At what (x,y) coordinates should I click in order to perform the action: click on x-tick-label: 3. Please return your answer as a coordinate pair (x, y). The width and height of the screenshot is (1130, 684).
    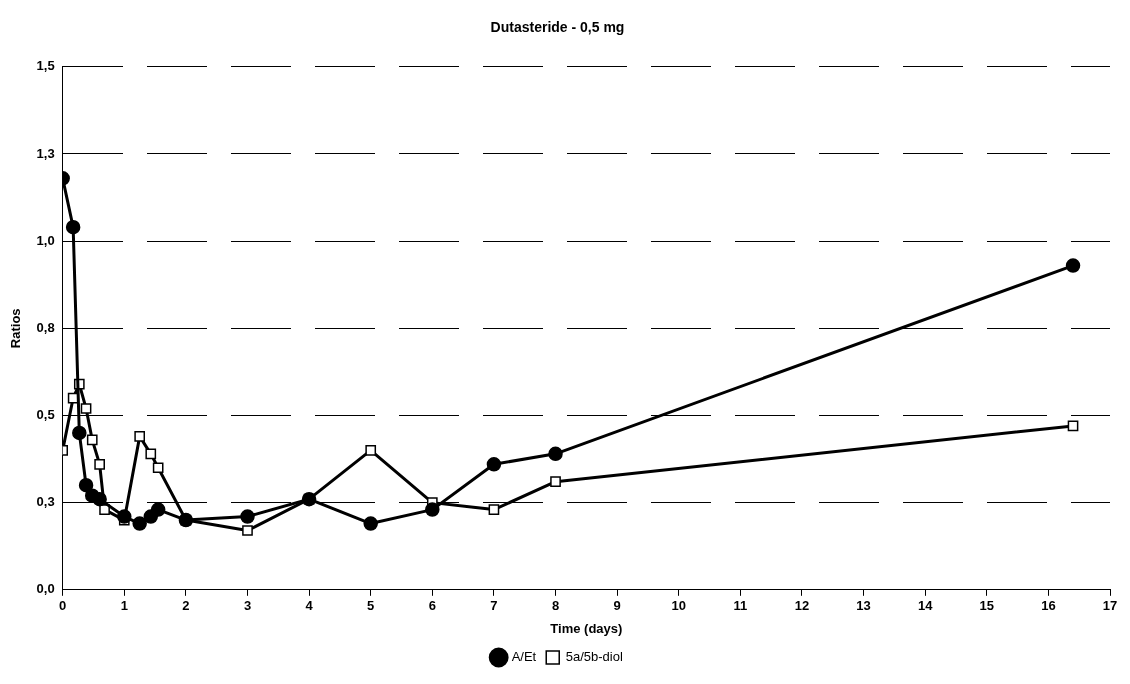
    Looking at the image, I should click on (247, 606).